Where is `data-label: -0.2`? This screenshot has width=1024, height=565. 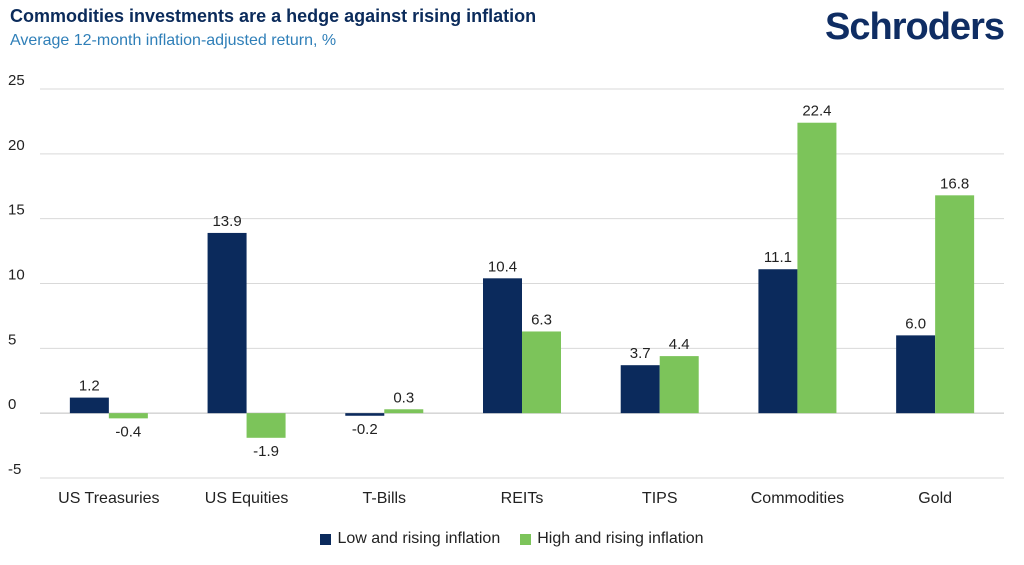
data-label: -0.2 is located at coordinates (365, 429).